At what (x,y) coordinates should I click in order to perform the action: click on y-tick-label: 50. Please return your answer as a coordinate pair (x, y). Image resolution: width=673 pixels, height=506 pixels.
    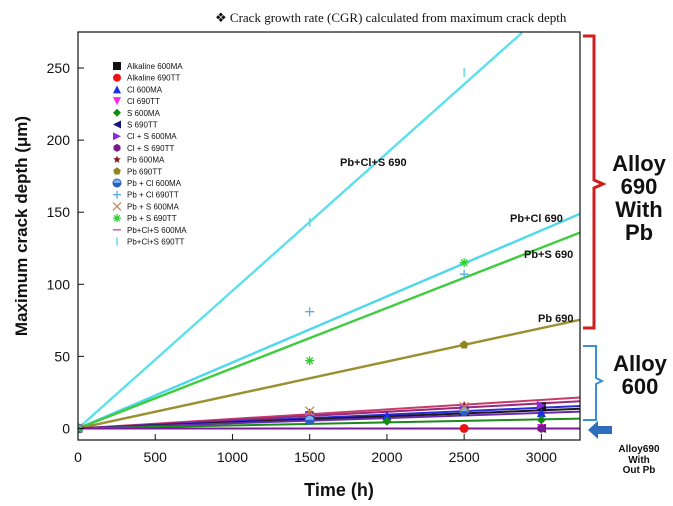
    Looking at the image, I should click on (62, 356).